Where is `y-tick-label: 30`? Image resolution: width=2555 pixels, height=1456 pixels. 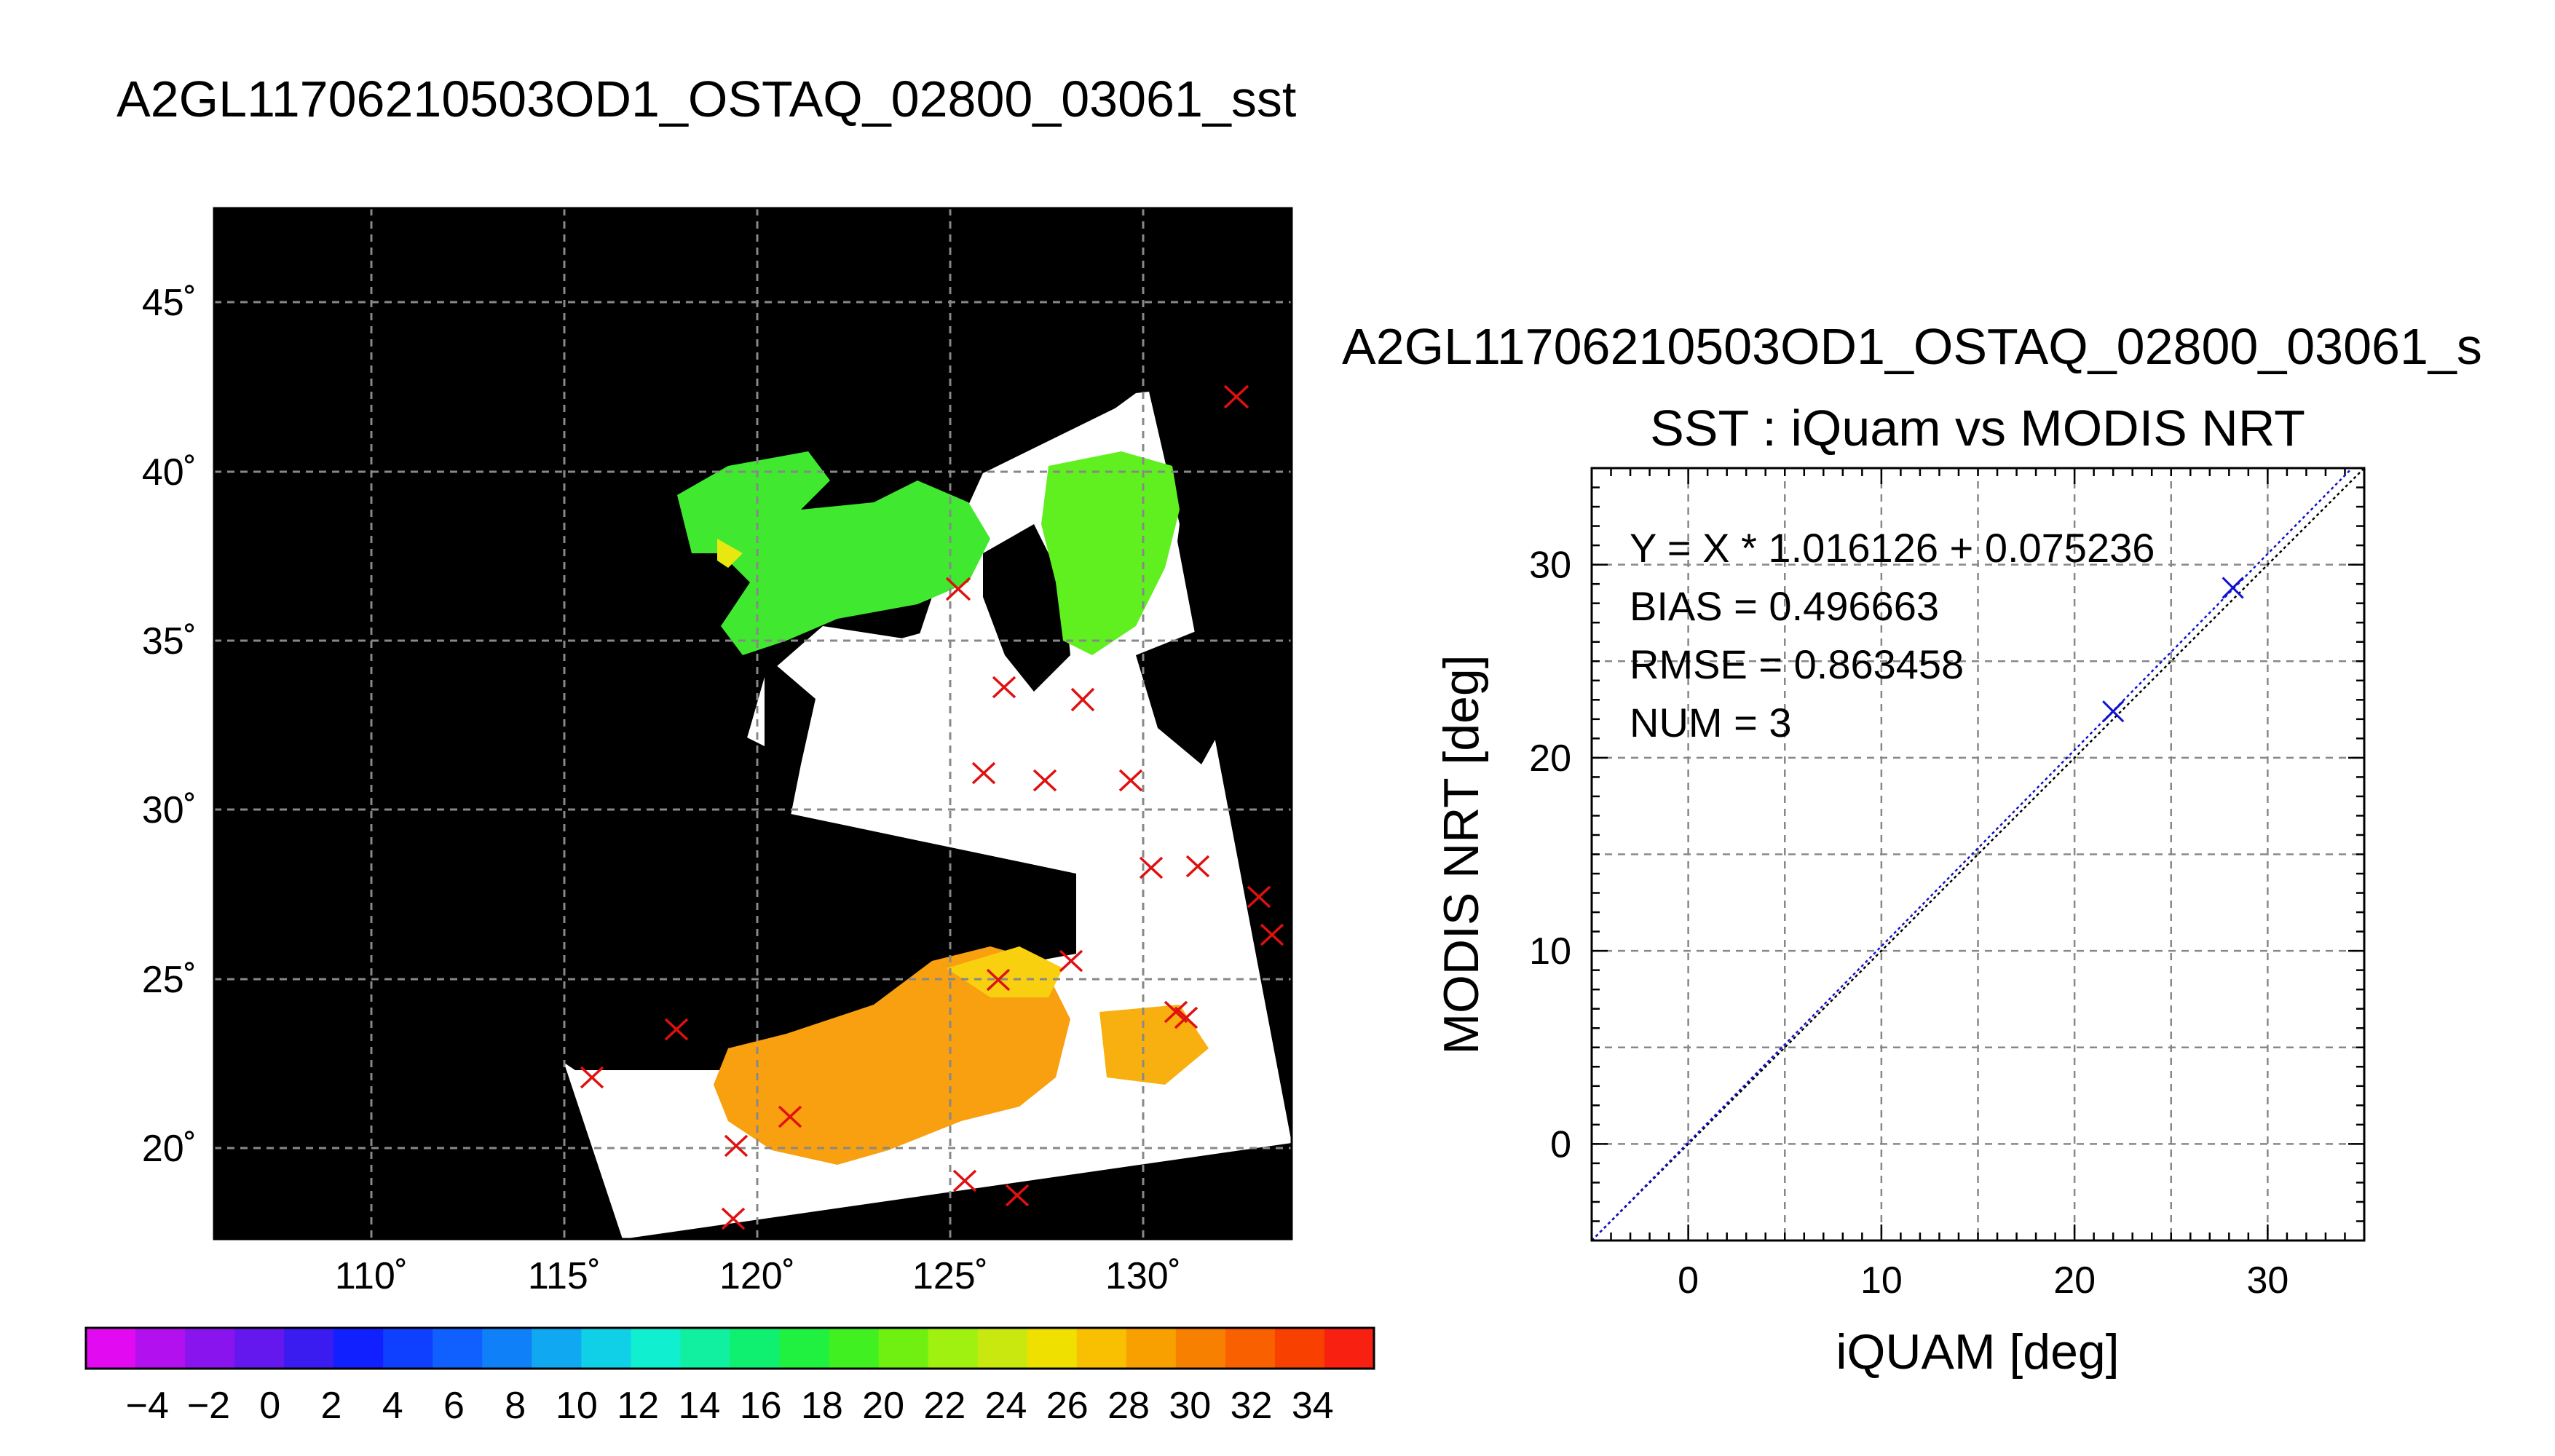
y-tick-label: 30 is located at coordinates (1550, 566).